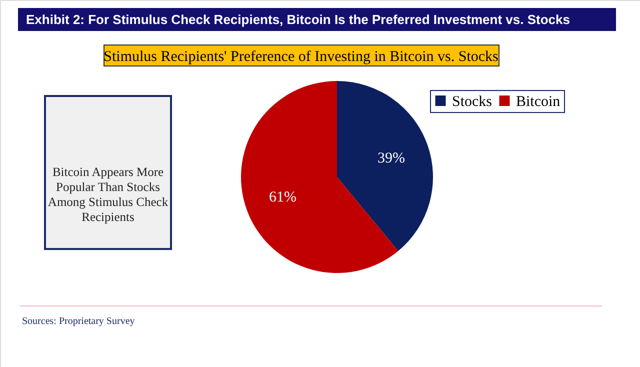 This screenshot has width=640, height=367. I want to click on data-label: 61%, so click(283, 198).